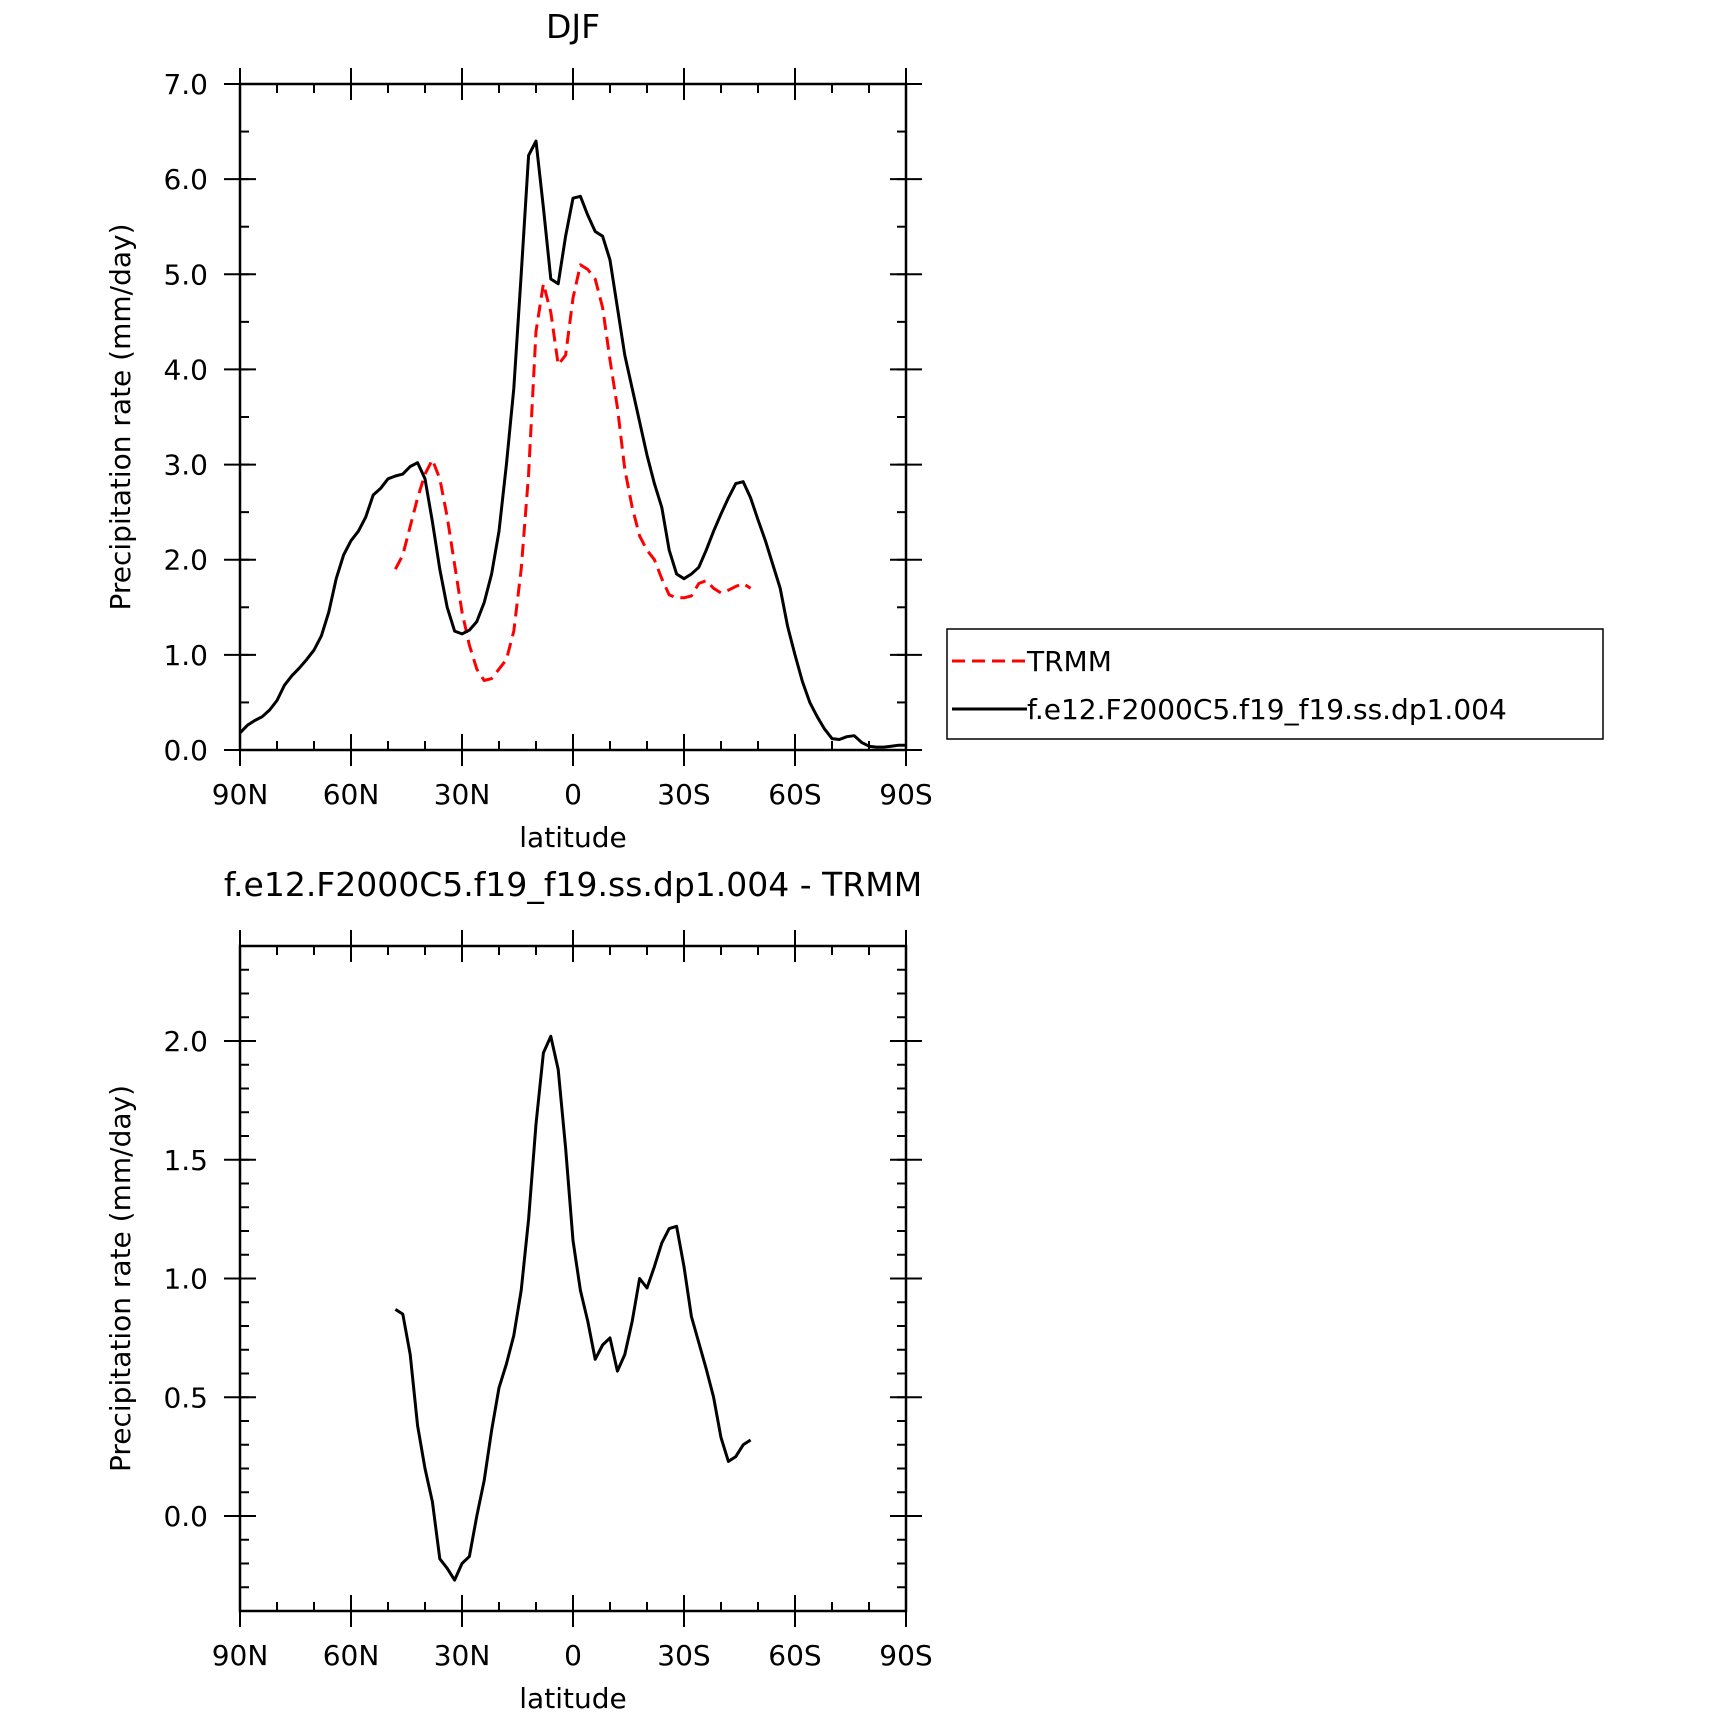  What do you see at coordinates (185, 84) in the screenshot?
I see `y-tick-label: 7.0` at bounding box center [185, 84].